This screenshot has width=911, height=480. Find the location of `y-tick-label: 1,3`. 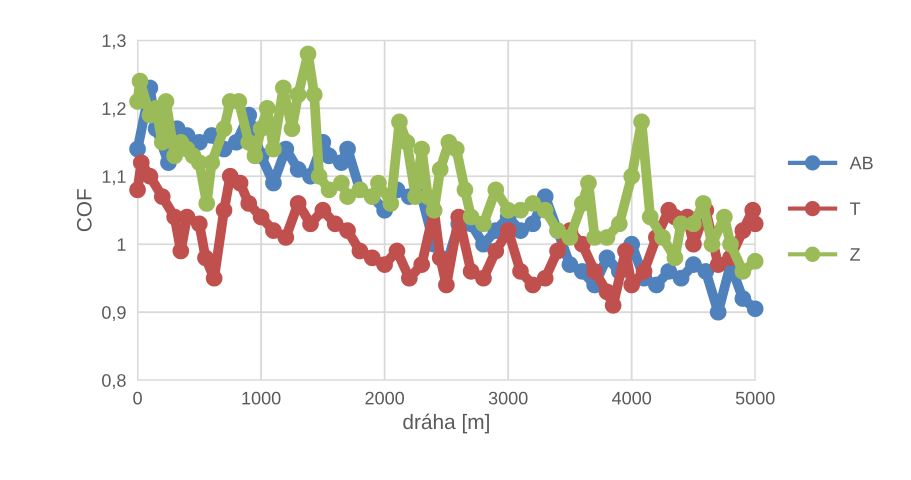

y-tick-label: 1,3 is located at coordinates (114, 42).